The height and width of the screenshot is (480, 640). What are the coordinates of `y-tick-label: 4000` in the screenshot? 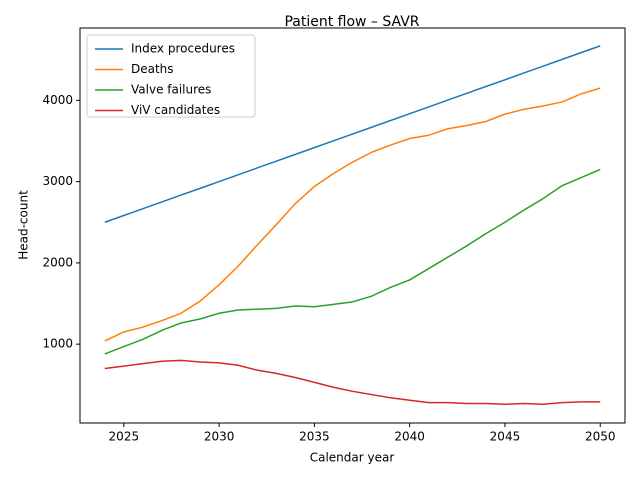 It's located at (57, 100).